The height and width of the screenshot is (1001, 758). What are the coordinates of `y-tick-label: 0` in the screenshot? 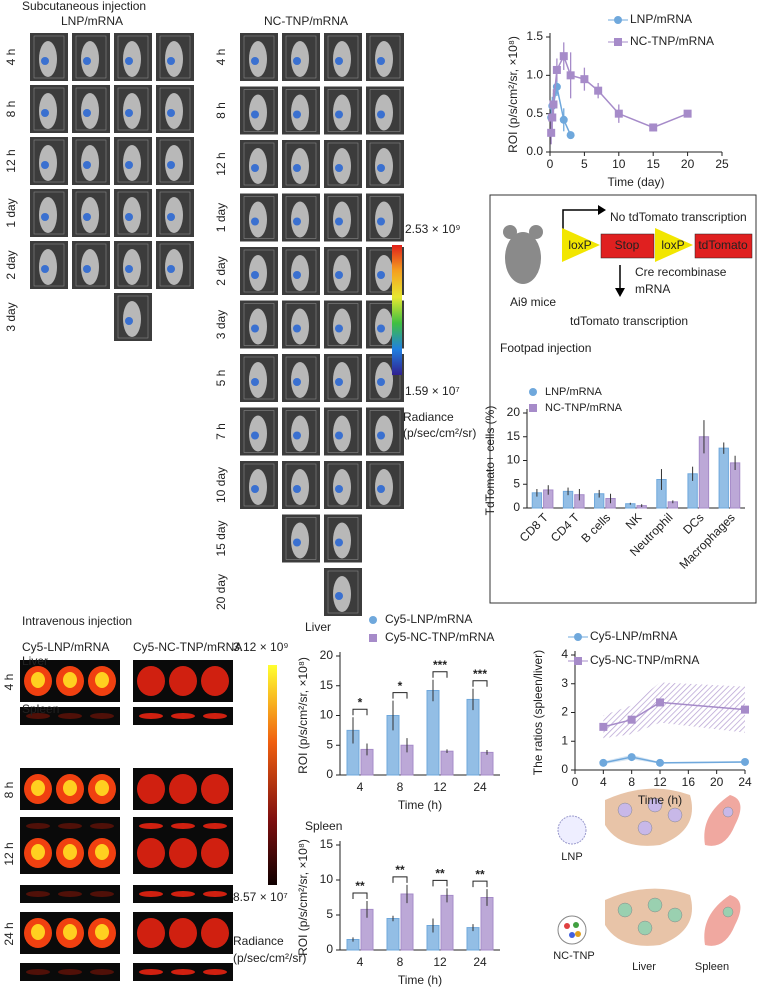 It's located at (329, 949).